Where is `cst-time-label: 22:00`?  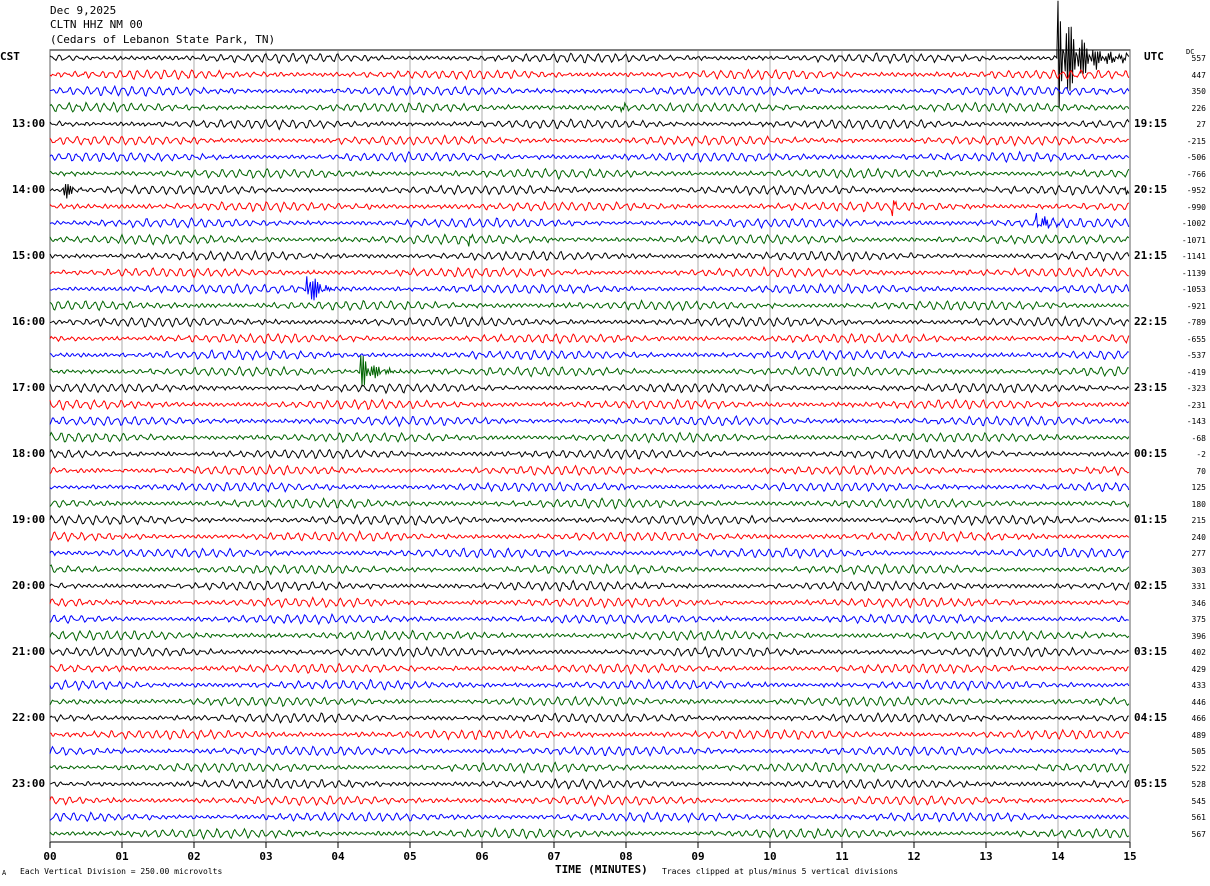 cst-time-label: 22:00 is located at coordinates (29, 717).